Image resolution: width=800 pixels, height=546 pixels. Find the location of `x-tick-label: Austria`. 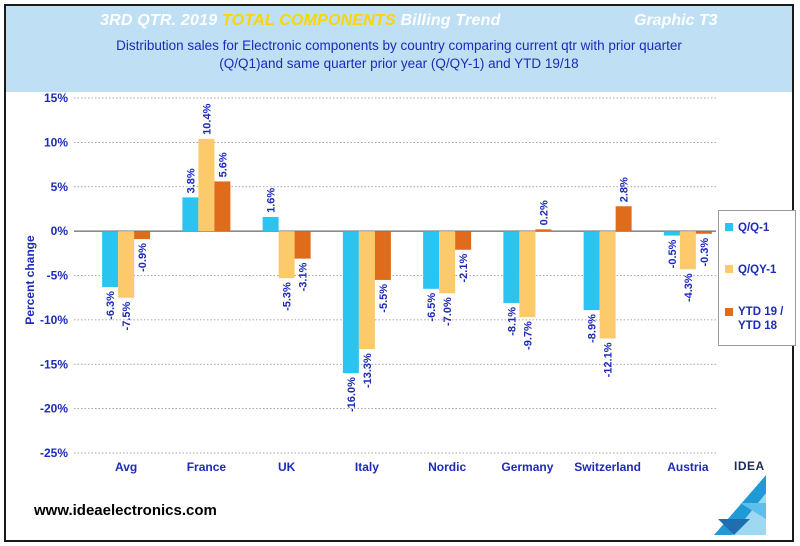

x-tick-label: Austria is located at coordinates (688, 467).